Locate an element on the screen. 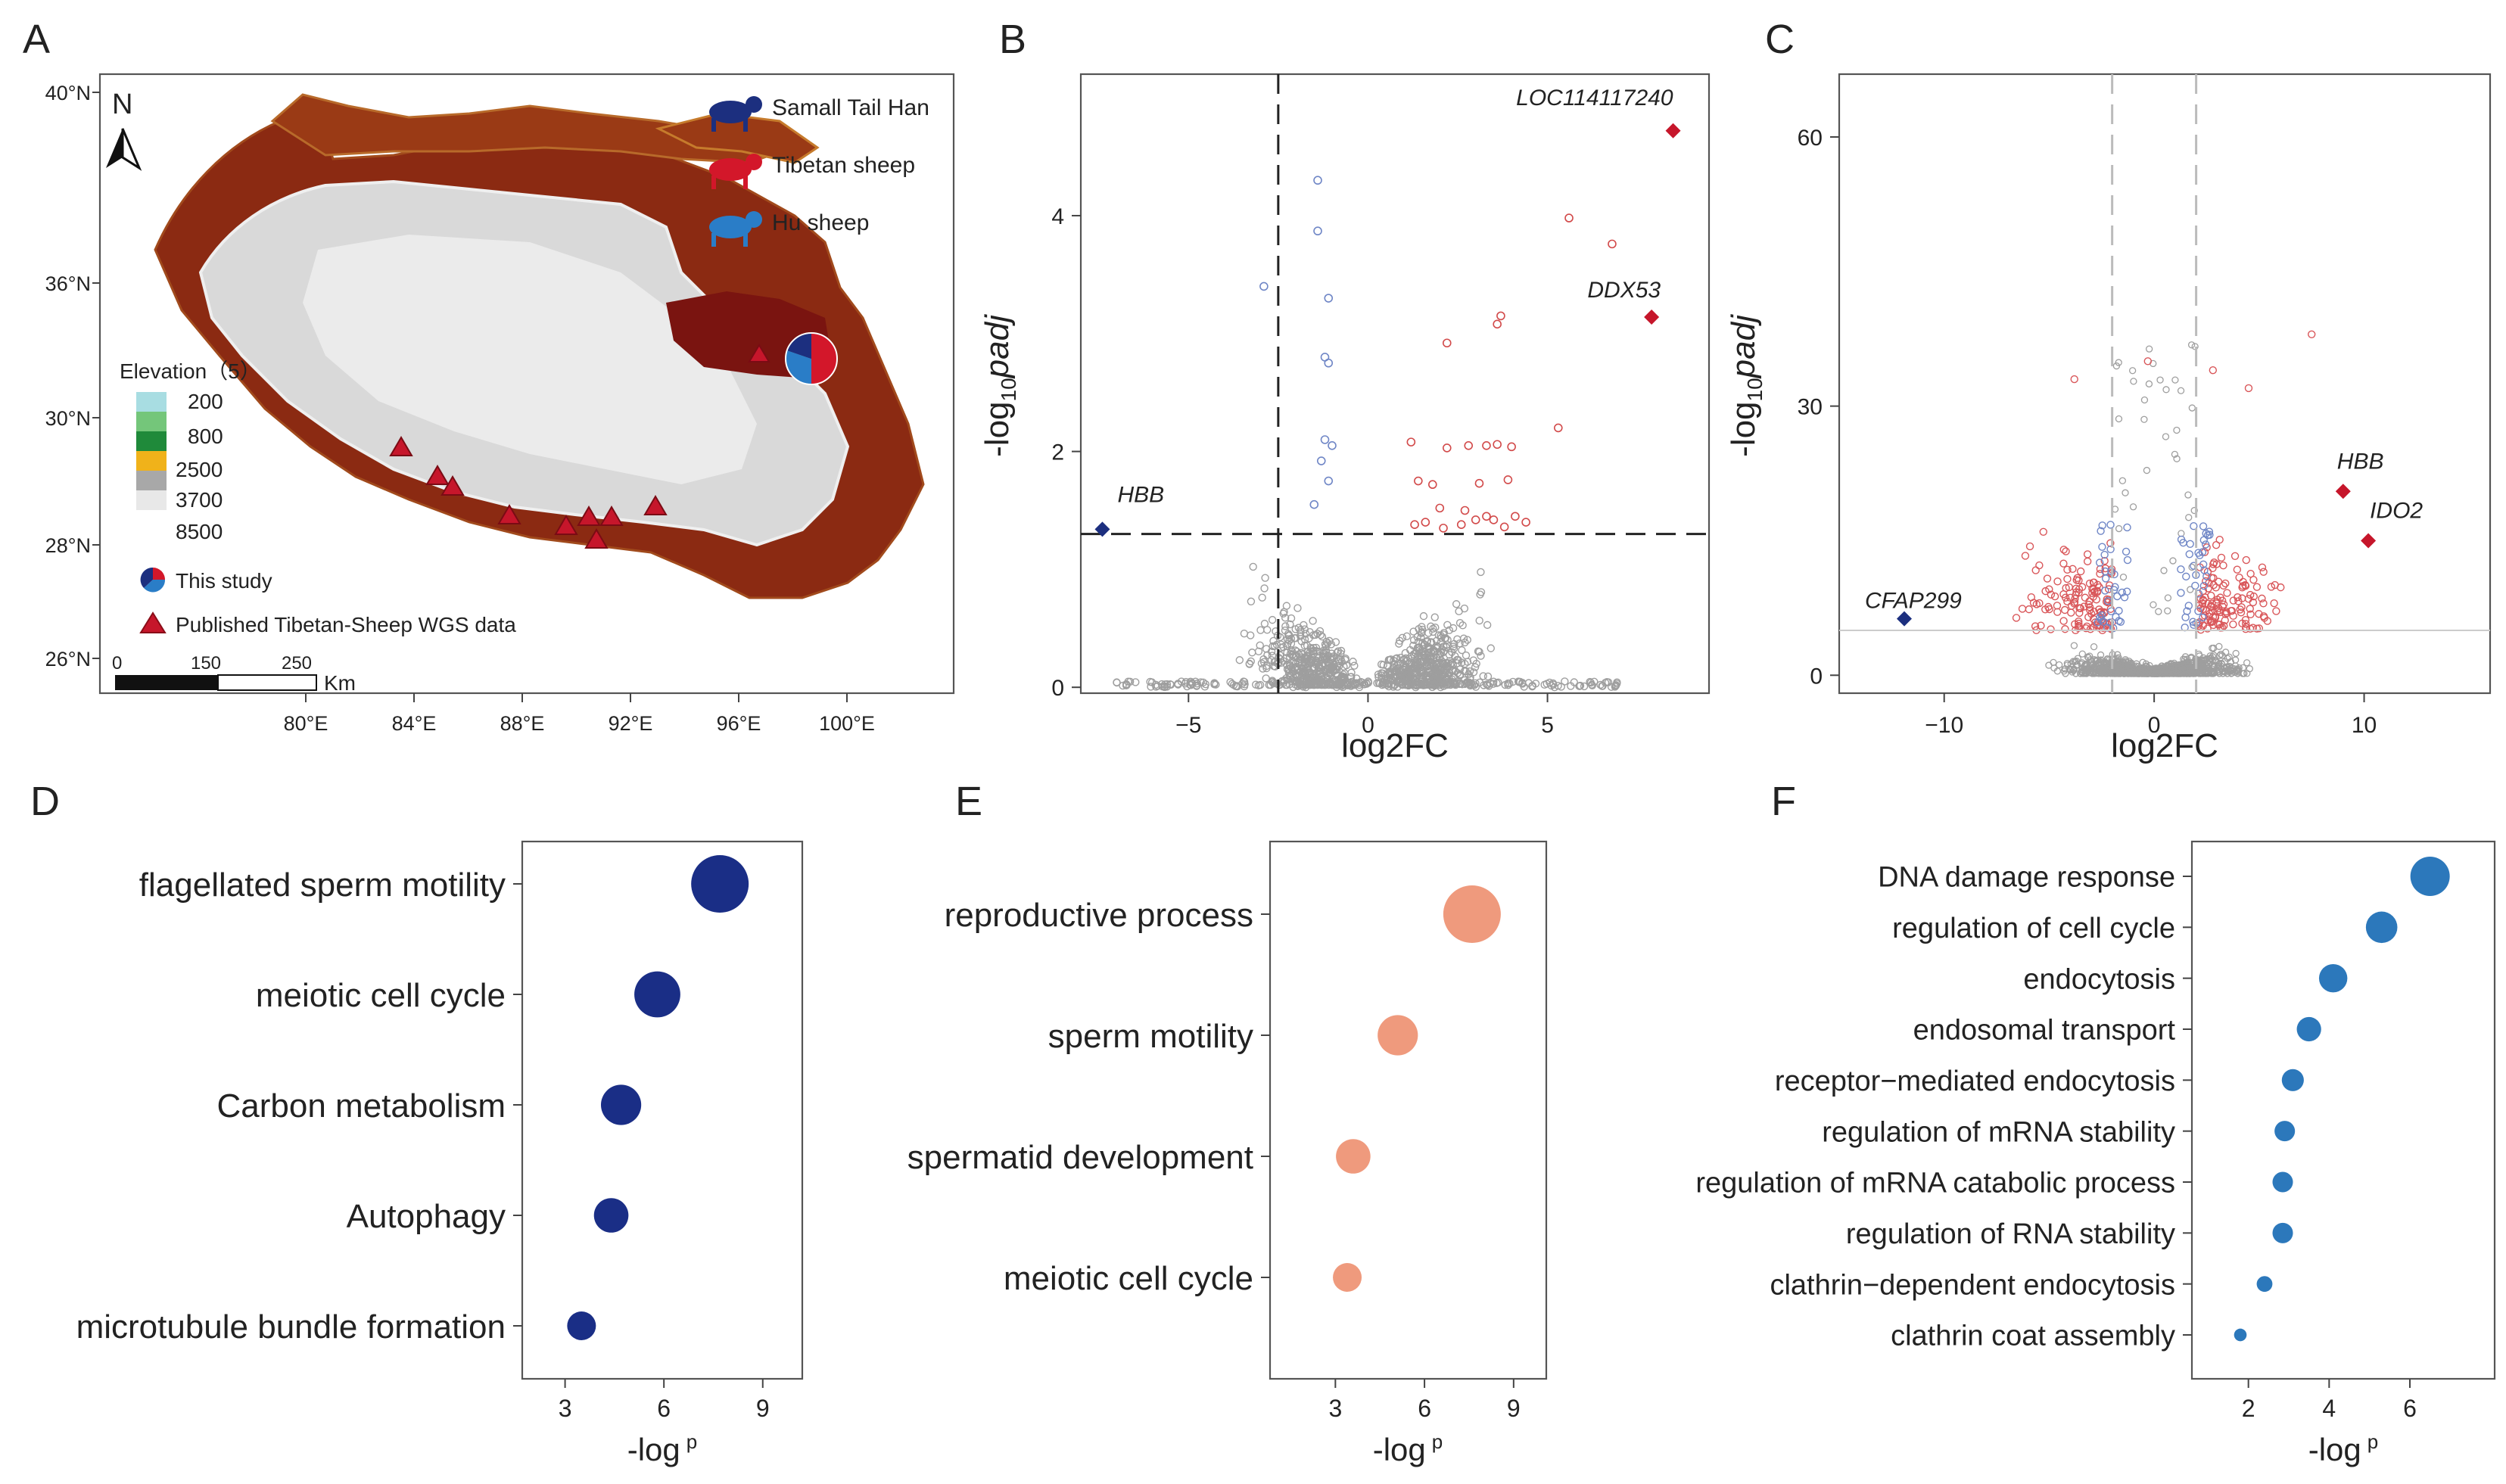  x-tick-label: −5 is located at coordinates (1188, 725).